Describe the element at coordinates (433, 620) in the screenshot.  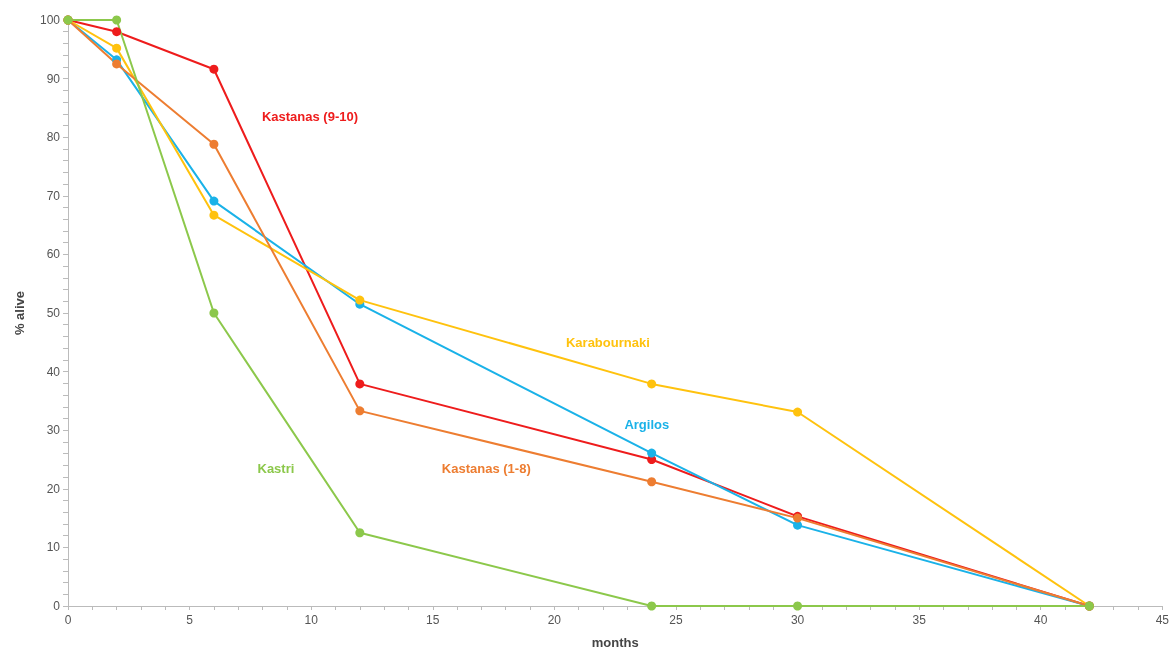
I see `x-tick-label: 15` at that location.